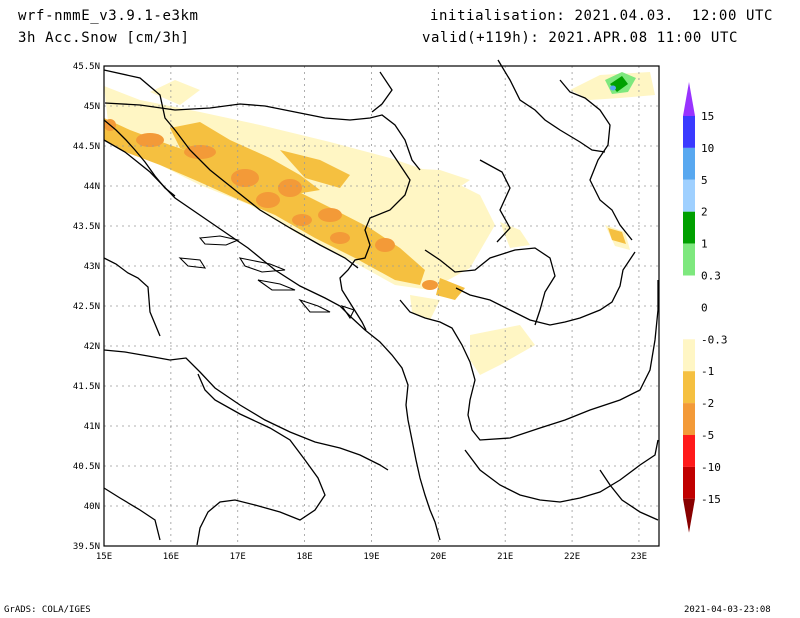 The height and width of the screenshot is (618, 800). Describe the element at coordinates (104, 38) in the screenshot. I see `field-title: 3h Acc.Snow [cm/3h]` at that location.